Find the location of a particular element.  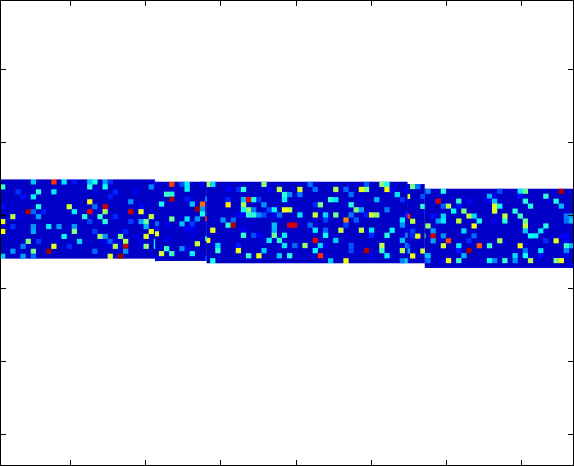

heatmap-strip is located at coordinates (416, 224).